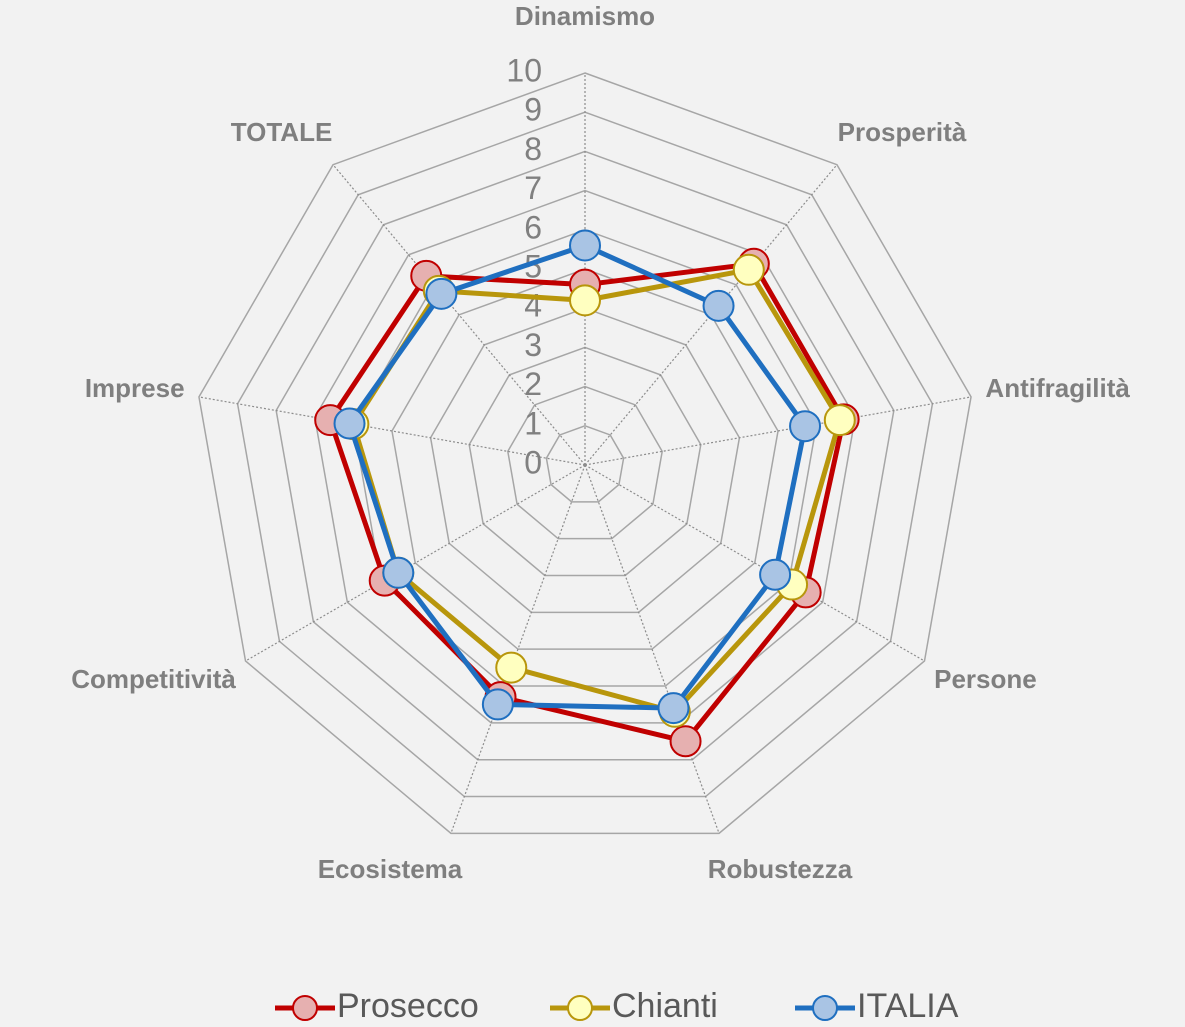  Describe the element at coordinates (533, 384) in the screenshot. I see `y-tick-label: 2` at that location.